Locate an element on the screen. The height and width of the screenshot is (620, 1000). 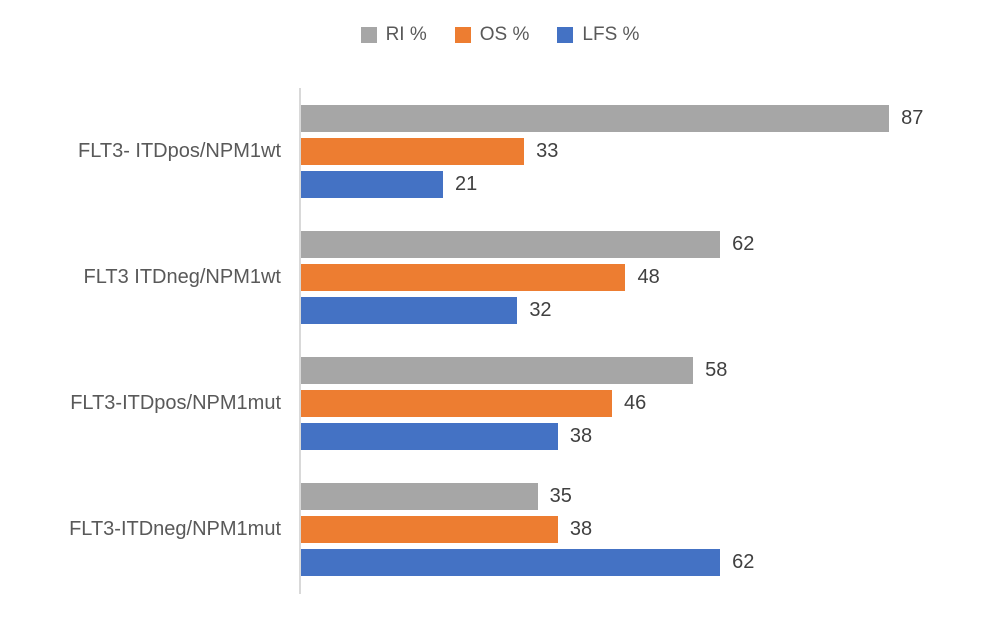
legend-item: RI % is located at coordinates (393, 35).